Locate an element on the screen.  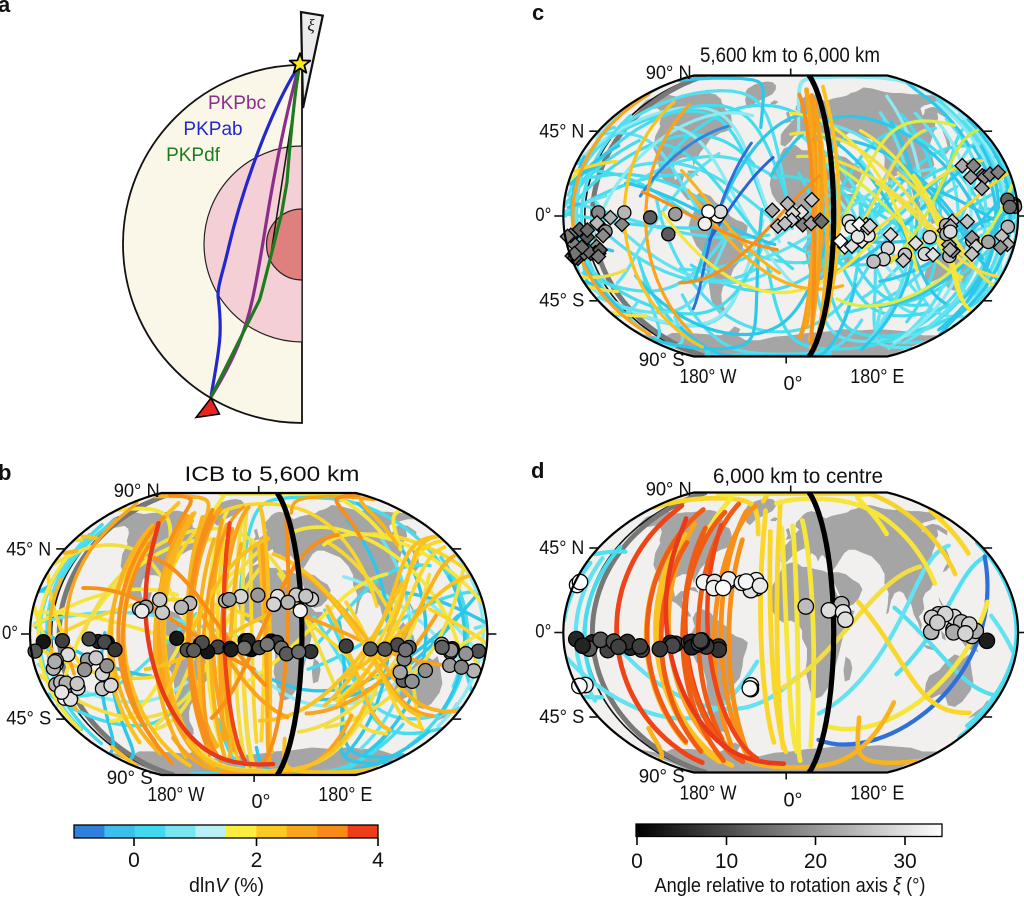
svg-text: 6,000 km to centre is located at coordinates (798, 476).